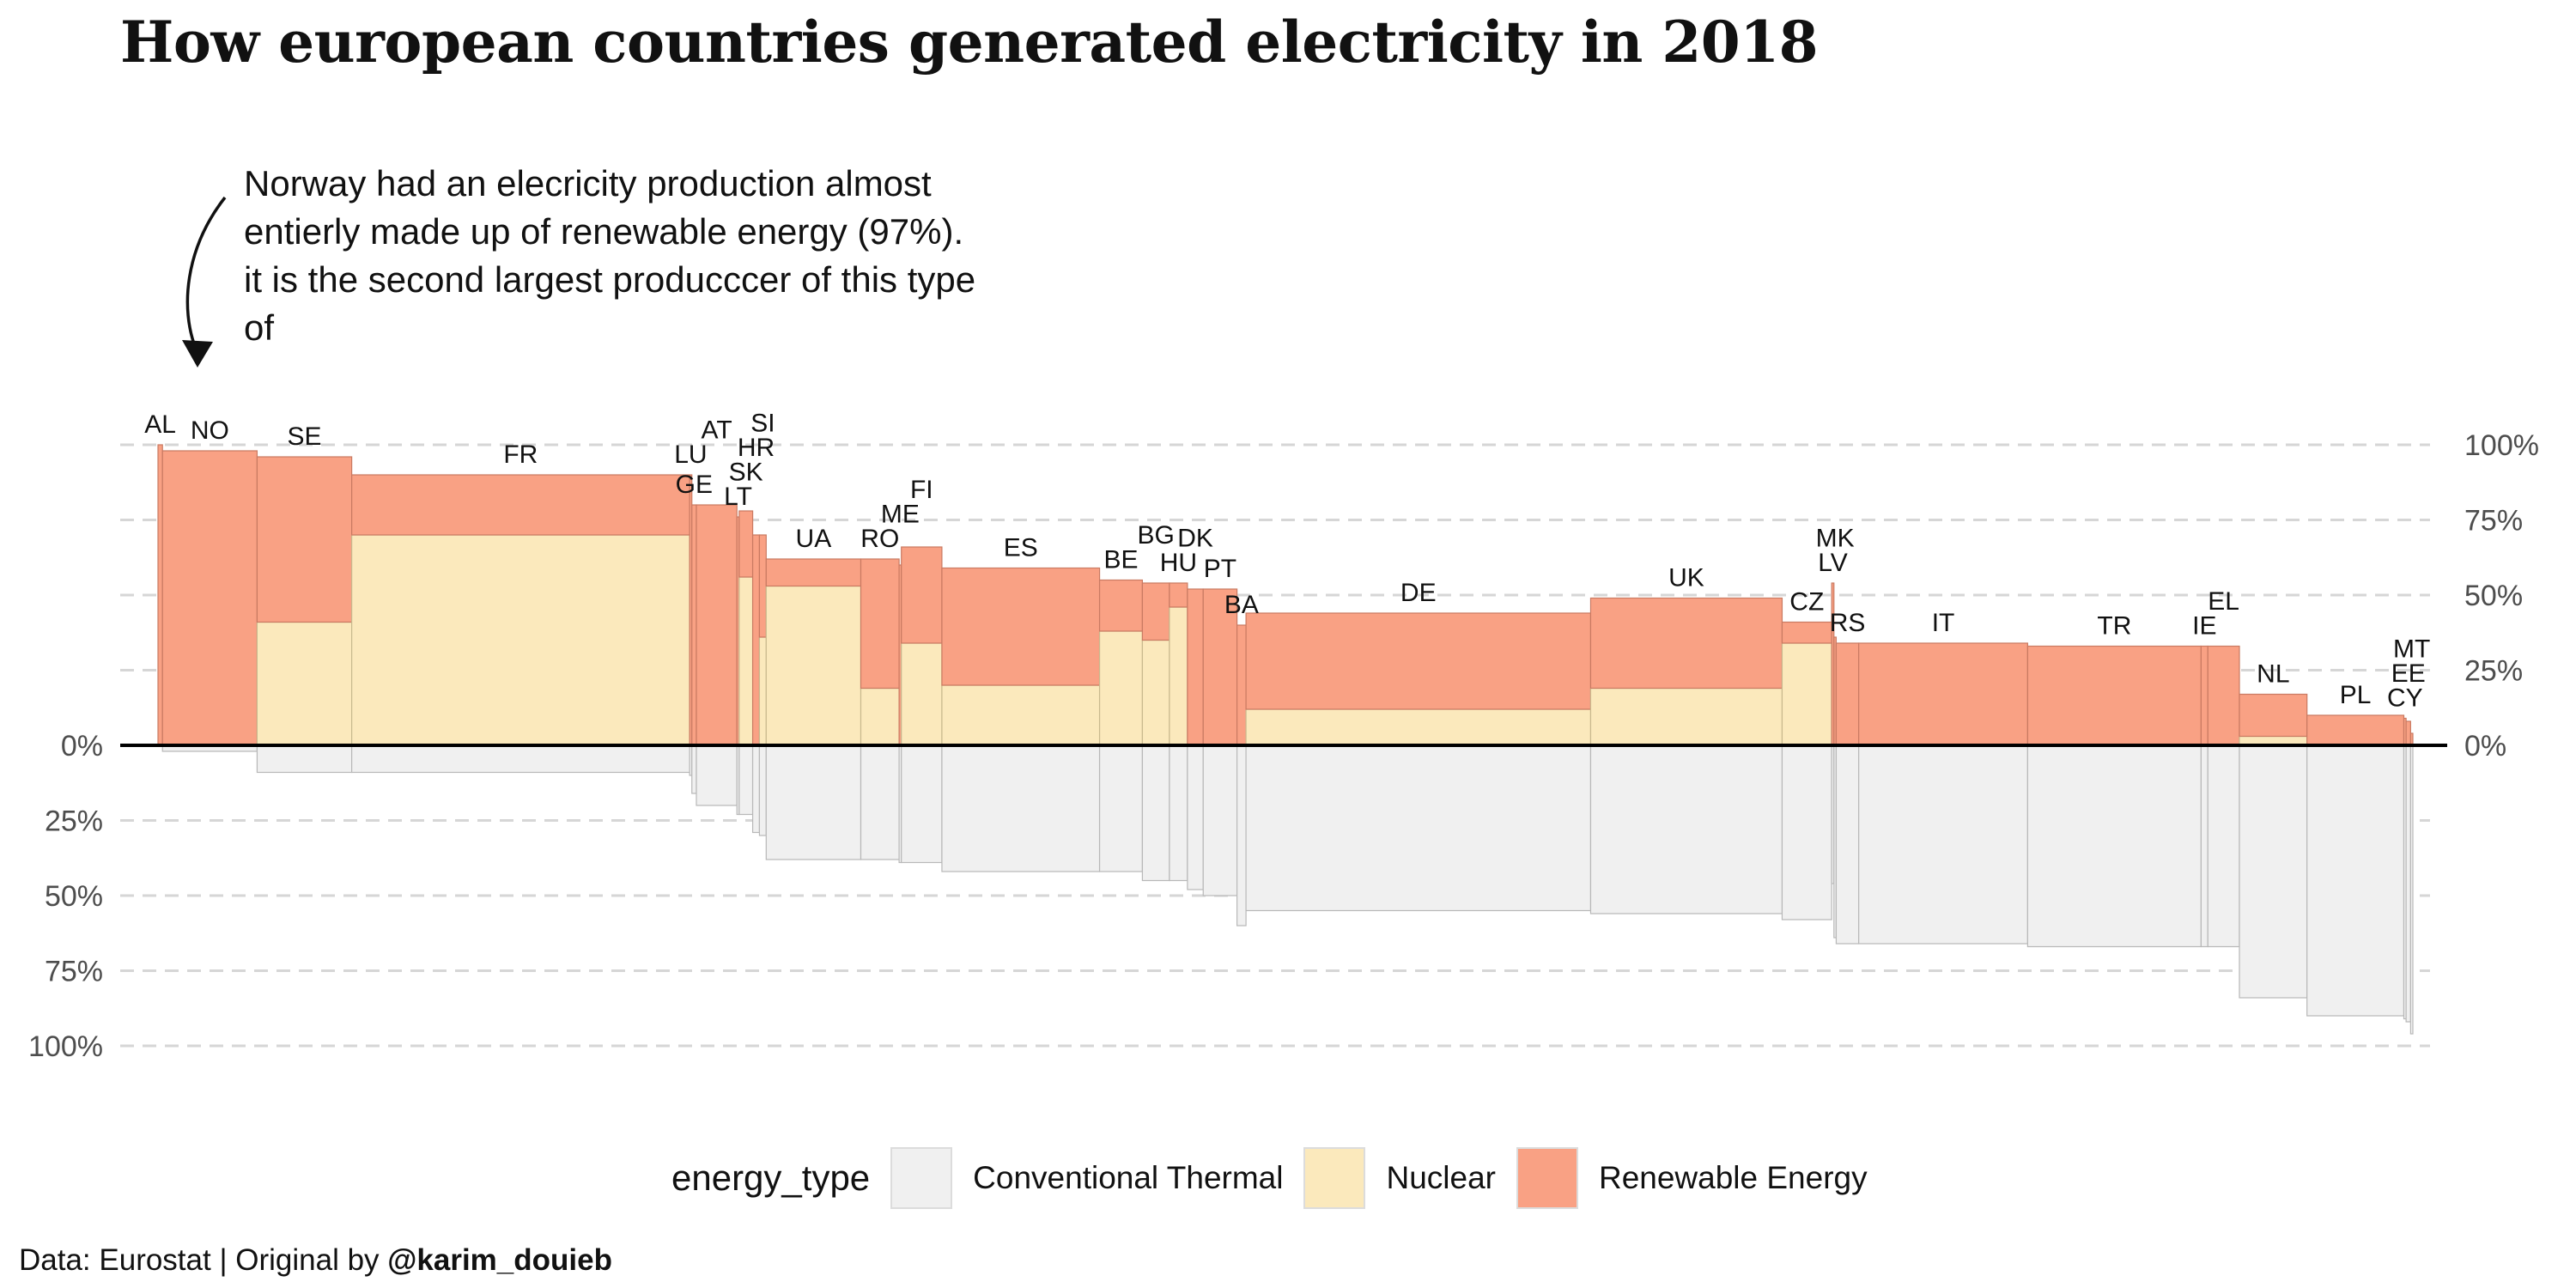 This screenshot has height=1288, width=2576. What do you see at coordinates (1155, 611) in the screenshot?
I see `bar-renewable-bg` at bounding box center [1155, 611].